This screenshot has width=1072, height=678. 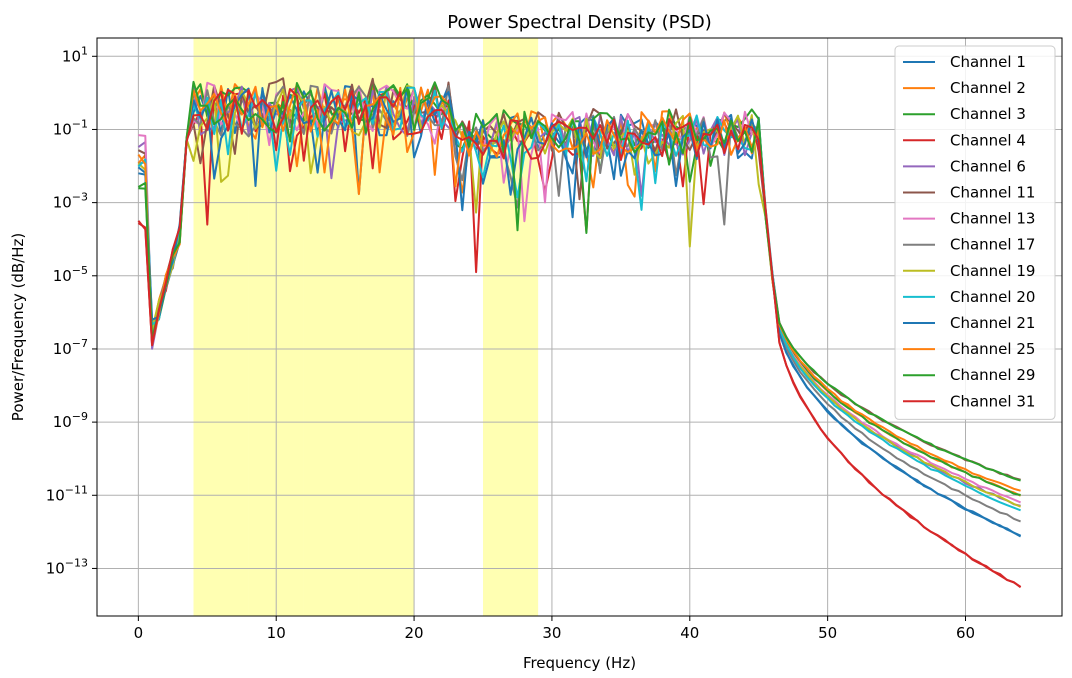 I want to click on legend-entry-label: Channel 1, so click(x=988, y=62).